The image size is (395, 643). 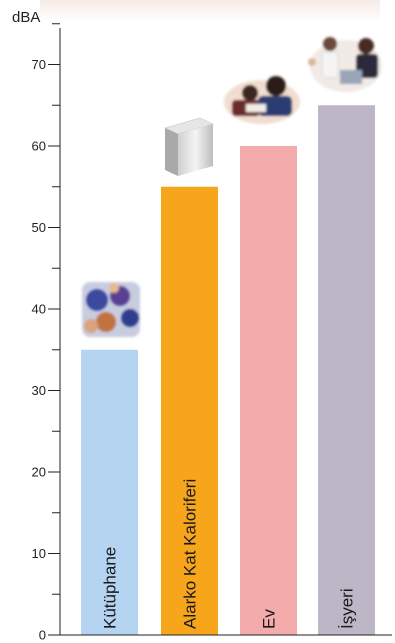 What do you see at coordinates (39, 227) in the screenshot?
I see `y-tick-label: 50` at bounding box center [39, 227].